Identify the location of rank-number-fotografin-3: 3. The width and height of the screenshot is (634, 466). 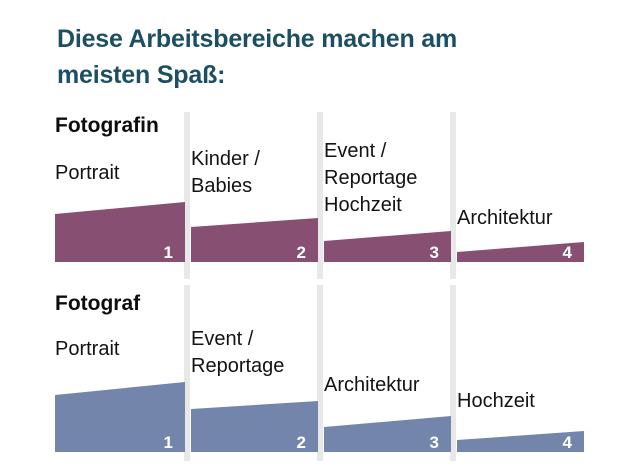
(434, 252).